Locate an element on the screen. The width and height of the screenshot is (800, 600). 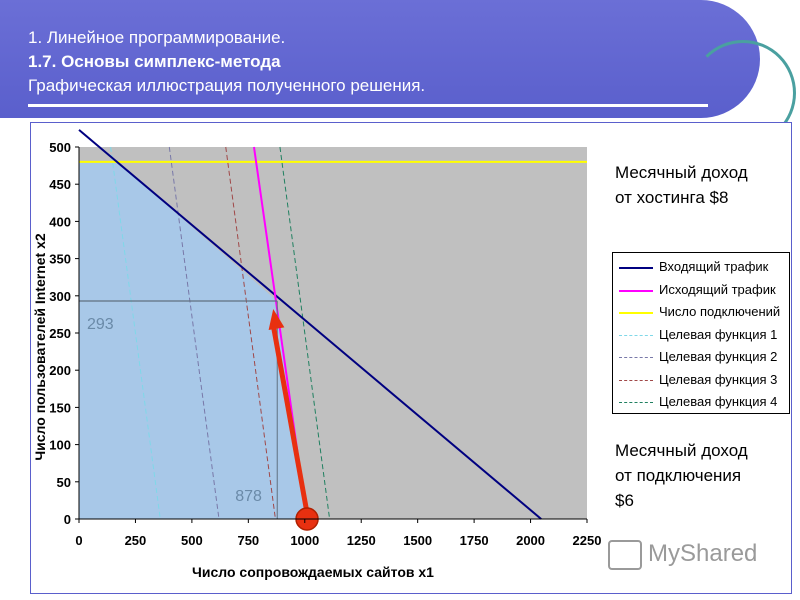
optimum-x-label: 878 is located at coordinates (248, 496).